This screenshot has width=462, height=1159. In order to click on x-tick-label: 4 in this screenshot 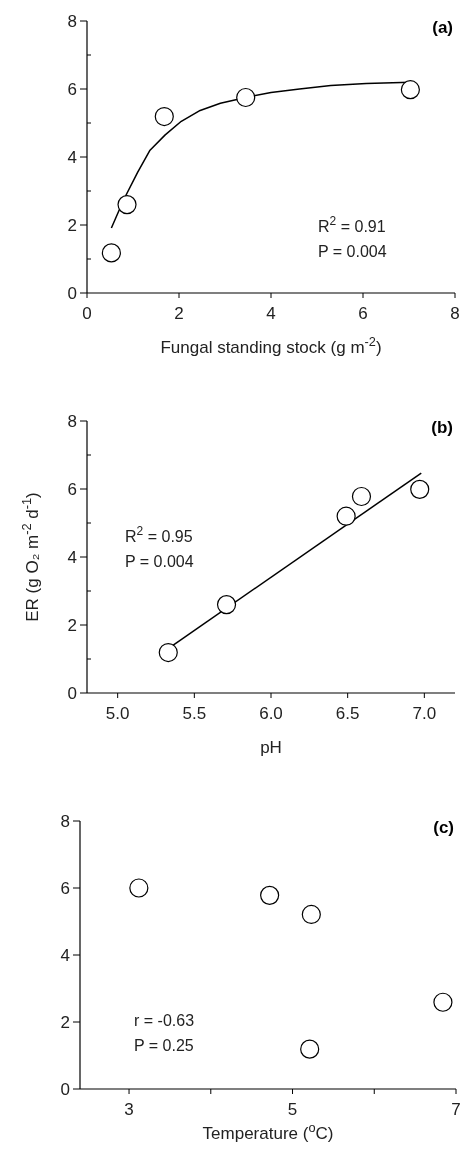, I will do `click(271, 313)`.